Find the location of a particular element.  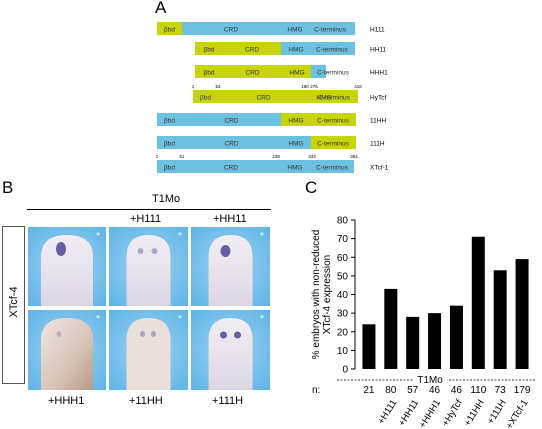

construct-name: HHH1 is located at coordinates (379, 73).